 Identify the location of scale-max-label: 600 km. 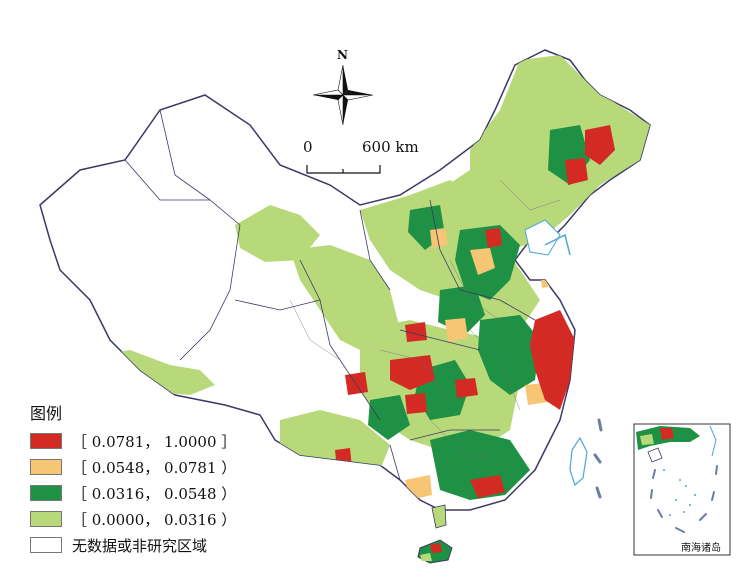
(390, 147).